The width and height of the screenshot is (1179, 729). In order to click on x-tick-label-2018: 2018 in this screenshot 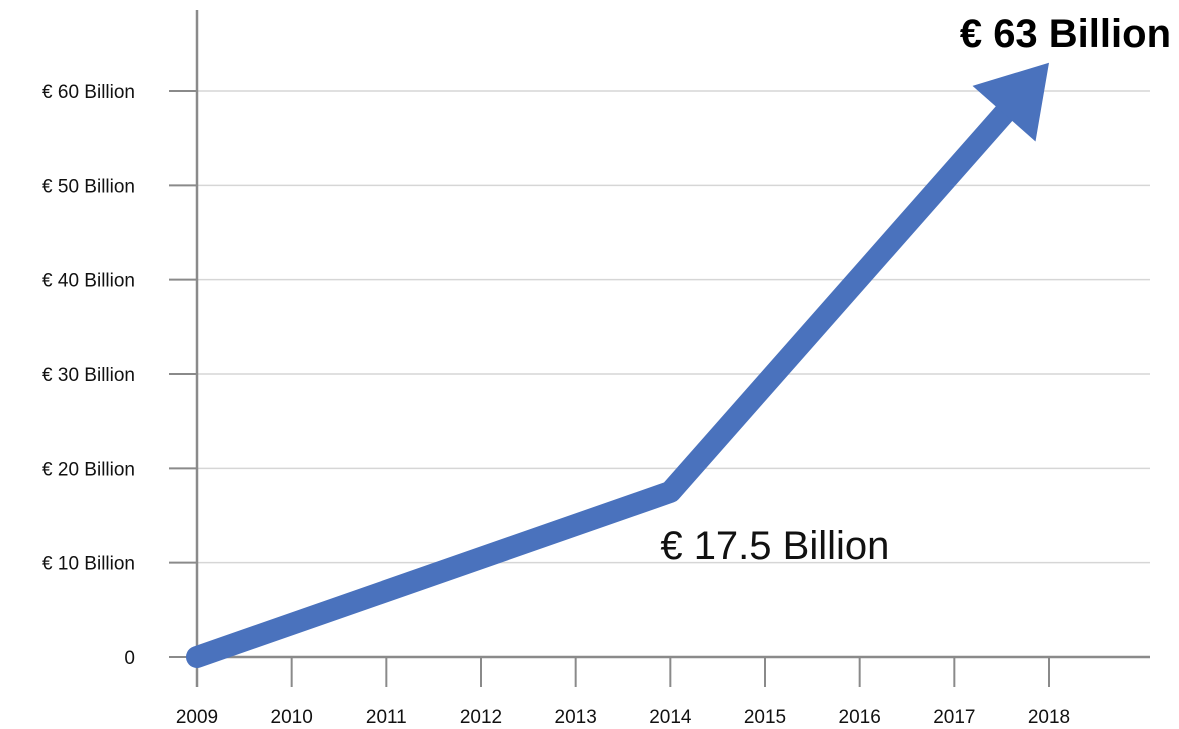, I will do `click(1049, 717)`.